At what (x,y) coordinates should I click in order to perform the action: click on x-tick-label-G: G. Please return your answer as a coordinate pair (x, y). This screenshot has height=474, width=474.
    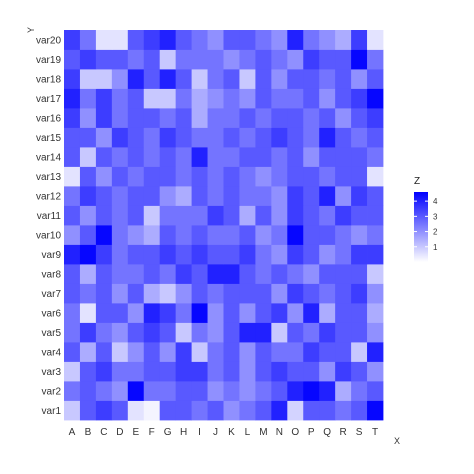
    Looking at the image, I should click on (168, 432).